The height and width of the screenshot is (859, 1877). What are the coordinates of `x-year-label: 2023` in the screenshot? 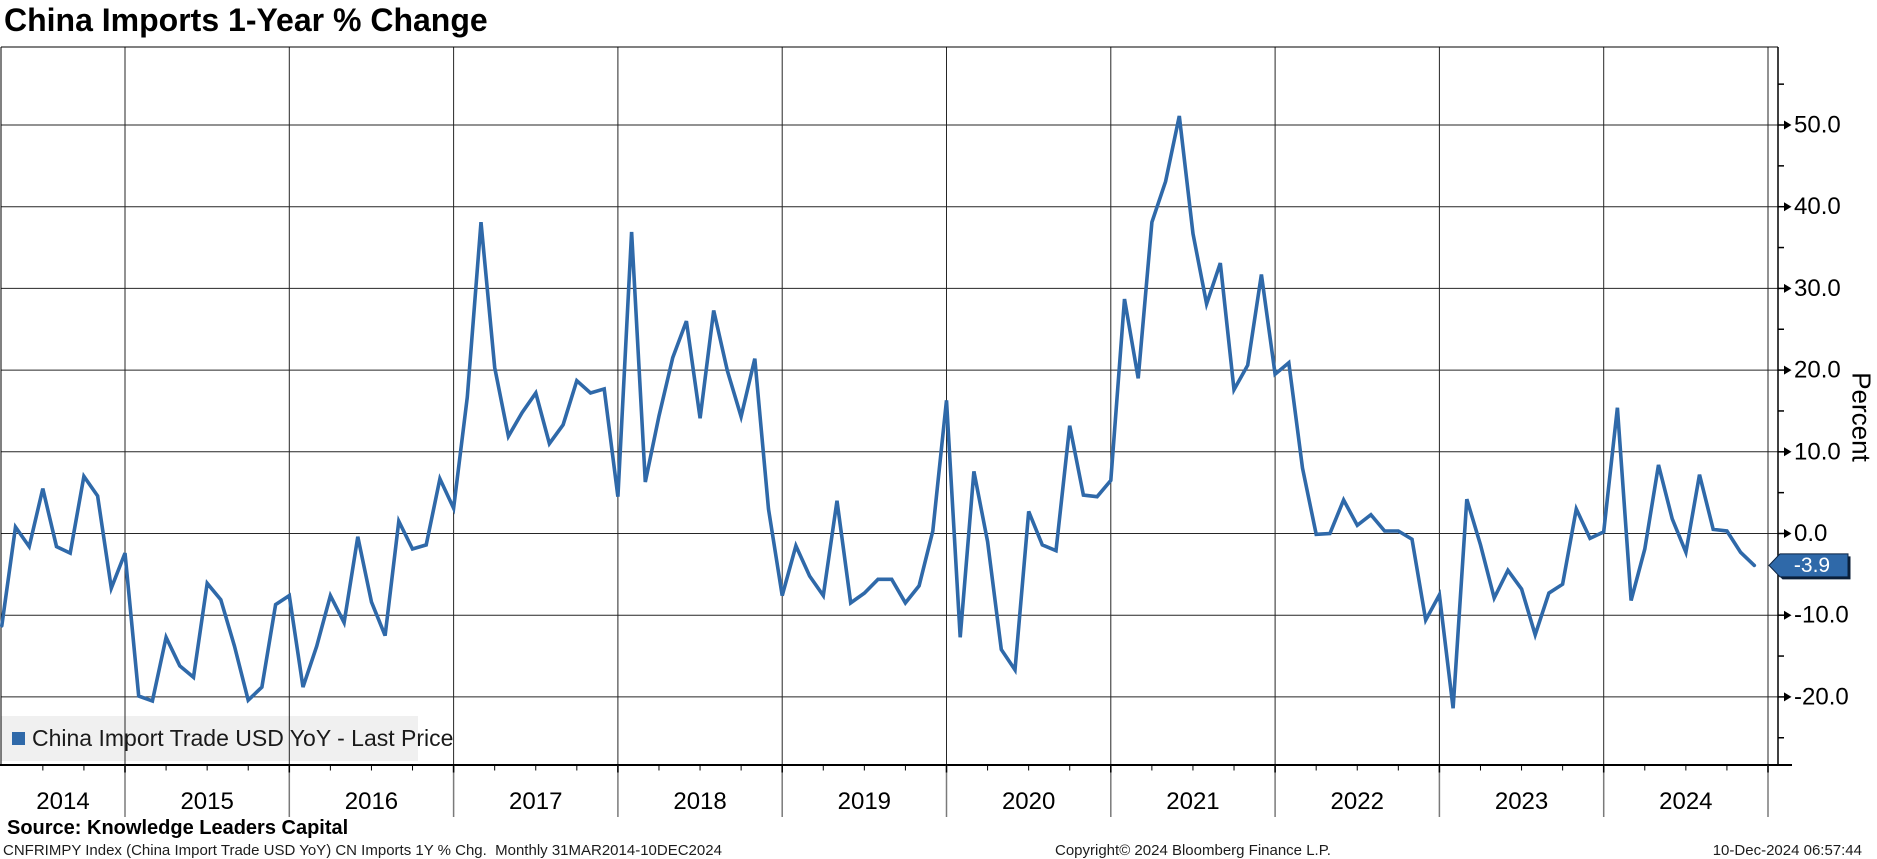 It's located at (1521, 801).